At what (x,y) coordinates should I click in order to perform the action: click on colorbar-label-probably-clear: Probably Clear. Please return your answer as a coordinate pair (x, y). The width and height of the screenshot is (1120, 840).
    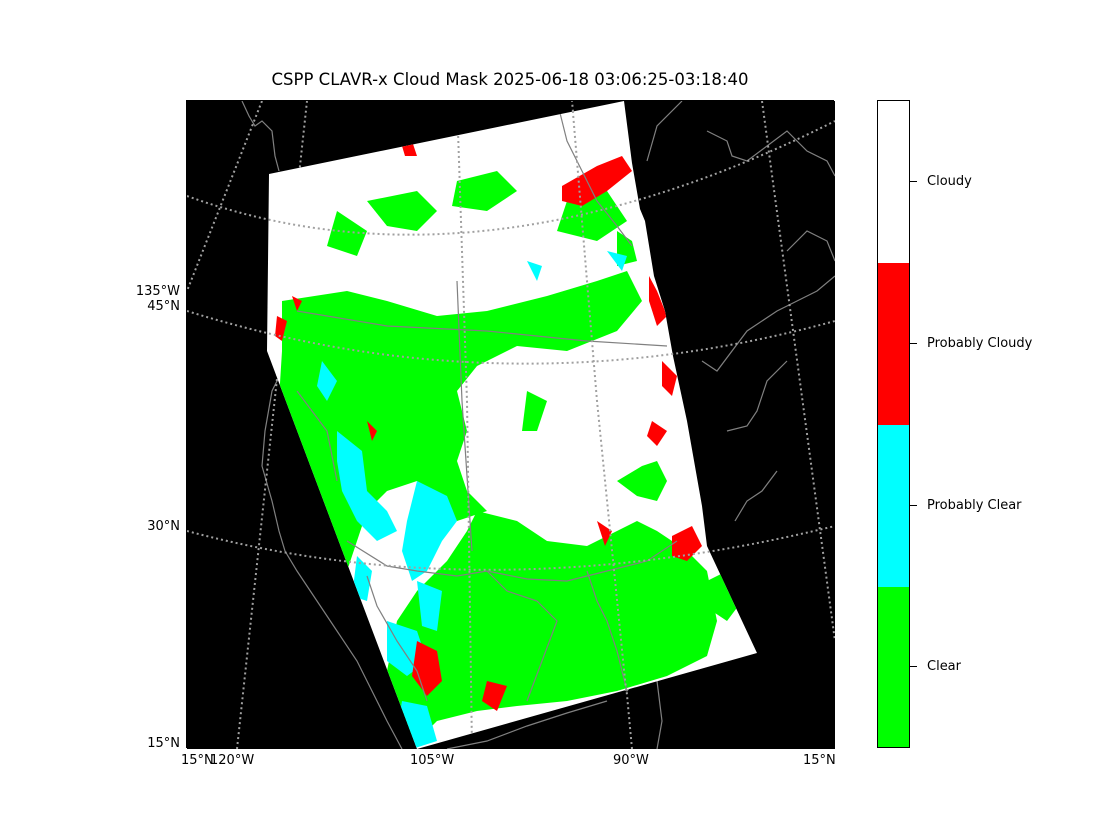
    Looking at the image, I should click on (974, 505).